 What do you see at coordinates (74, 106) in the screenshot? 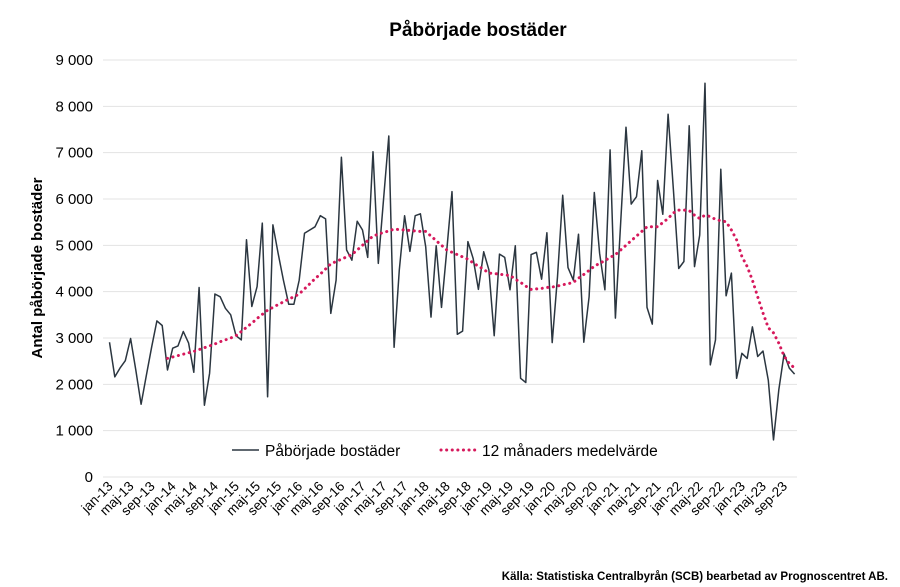
I see `y-tick-label: 8 000` at bounding box center [74, 106].